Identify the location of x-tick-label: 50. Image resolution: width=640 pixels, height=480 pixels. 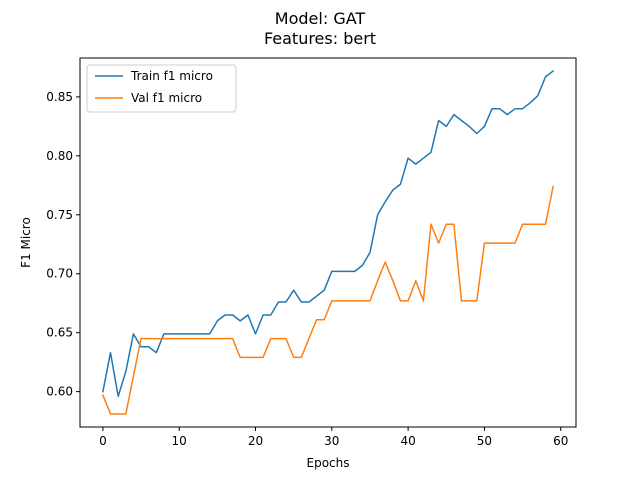
(484, 441).